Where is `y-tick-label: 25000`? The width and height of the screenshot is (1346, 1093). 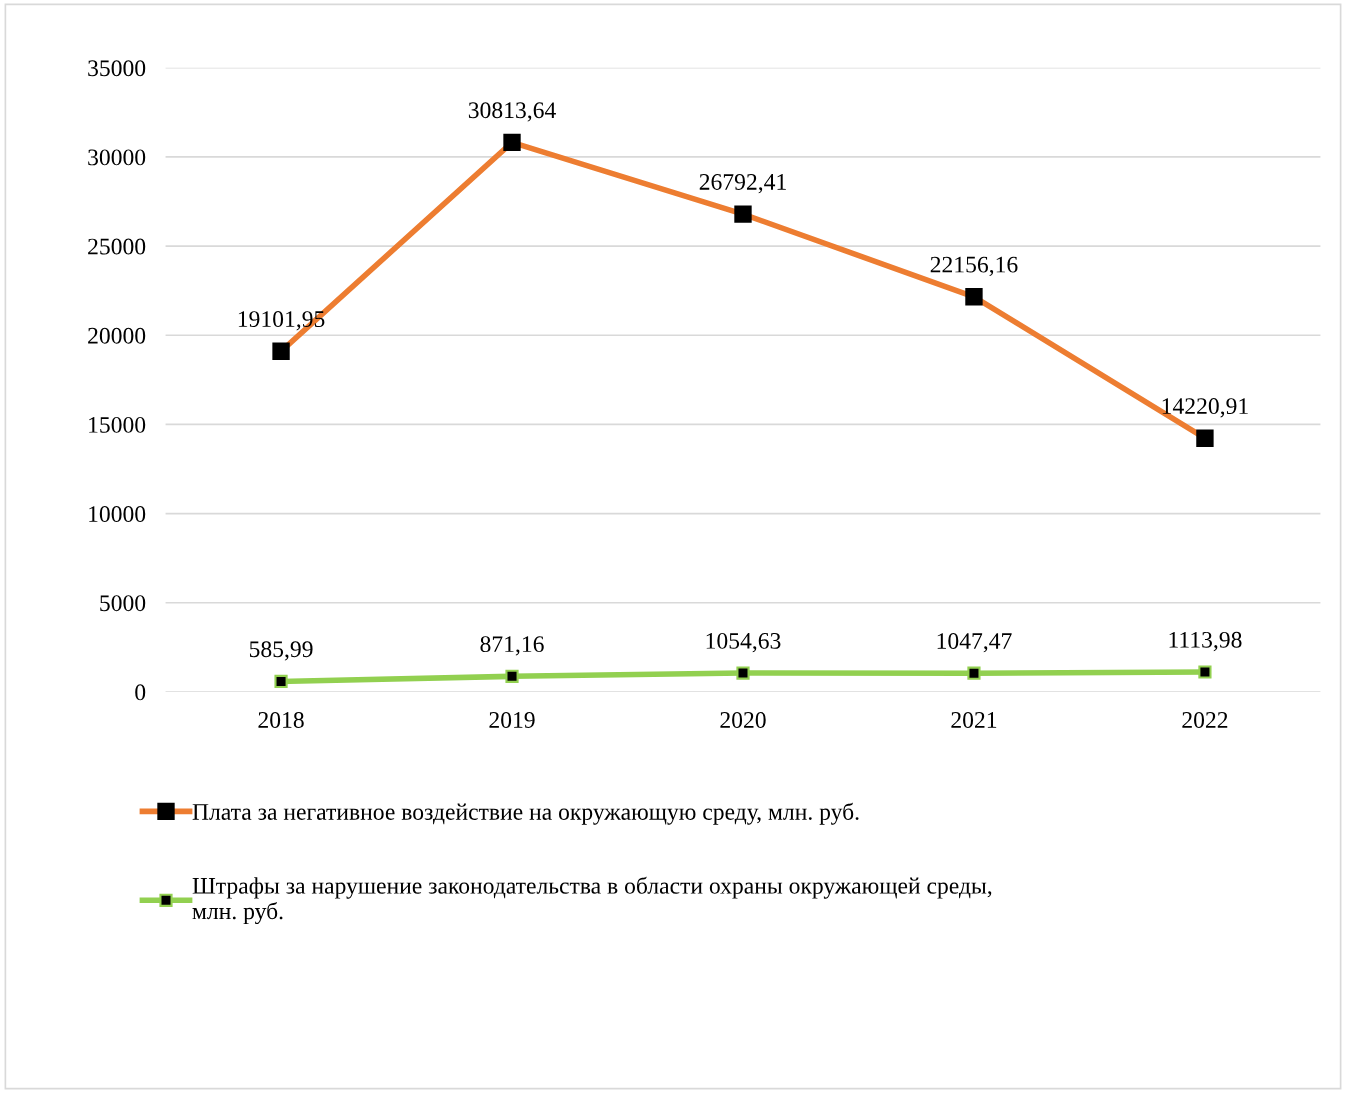
y-tick-label: 25000 is located at coordinates (117, 246).